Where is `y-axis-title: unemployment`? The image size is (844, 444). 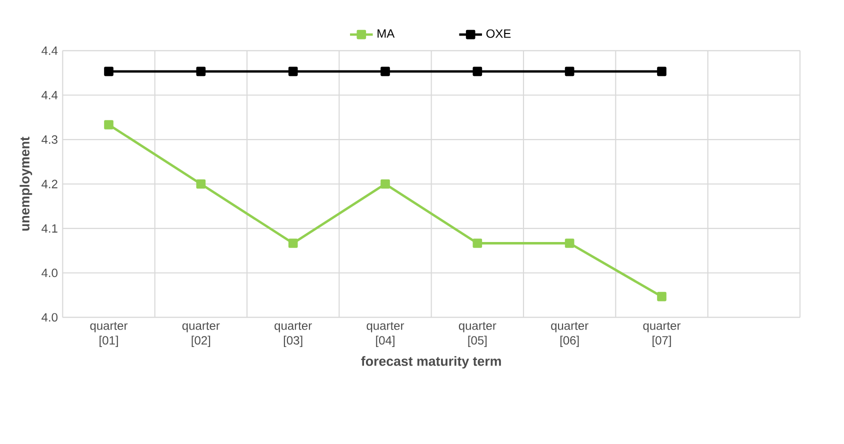
y-axis-title: unemployment is located at coordinates (26, 183).